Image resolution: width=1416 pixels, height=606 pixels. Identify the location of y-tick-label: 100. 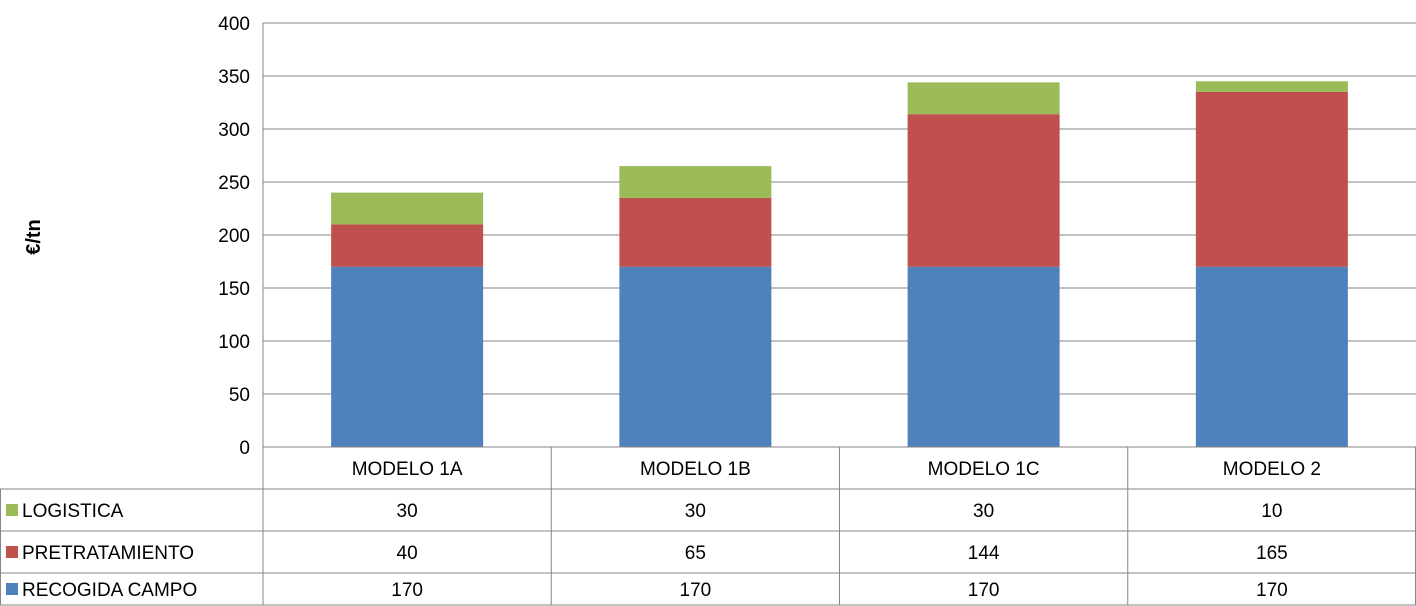
(234, 342).